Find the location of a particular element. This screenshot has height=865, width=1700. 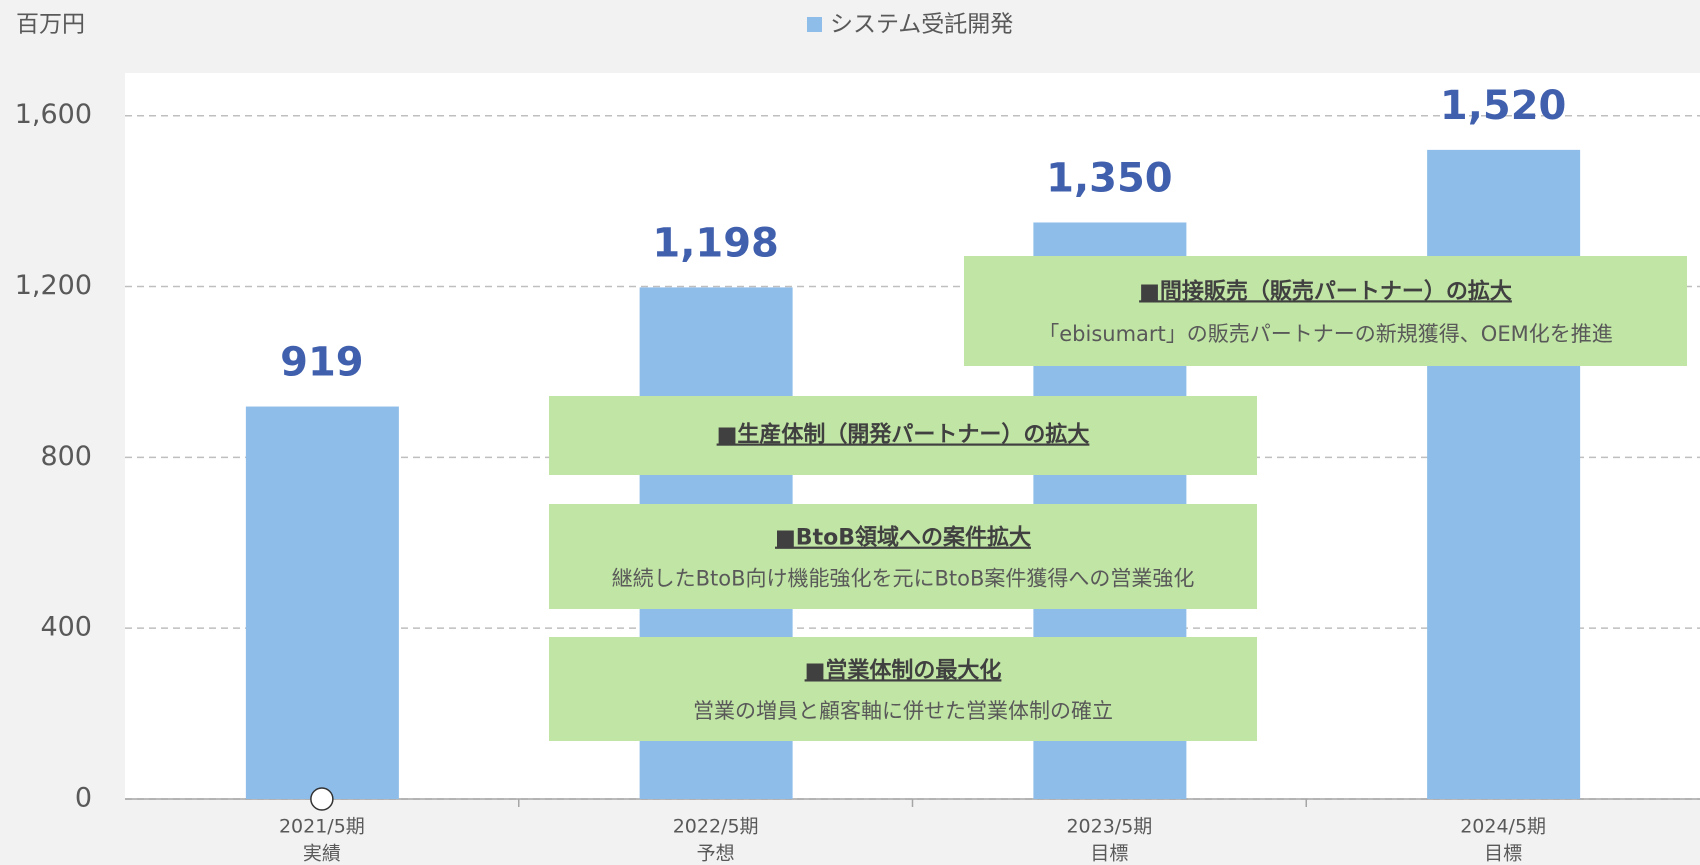

y-unit-label: 百万円 is located at coordinates (50, 25).